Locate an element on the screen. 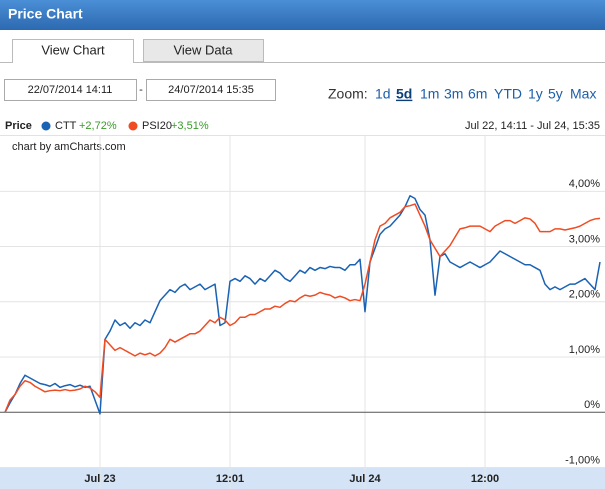 This screenshot has width=605, height=489. tab is located at coordinates (203, 50).